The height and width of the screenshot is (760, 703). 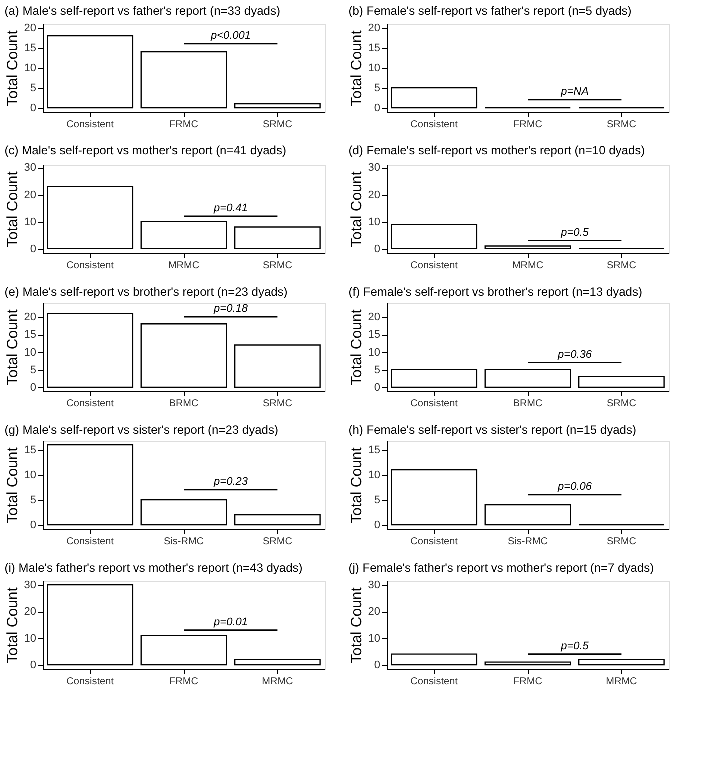 What do you see at coordinates (497, 151) in the screenshot?
I see `chart-title: (d) Female's self-report vs mother's report (n=10 dyads)` at bounding box center [497, 151].